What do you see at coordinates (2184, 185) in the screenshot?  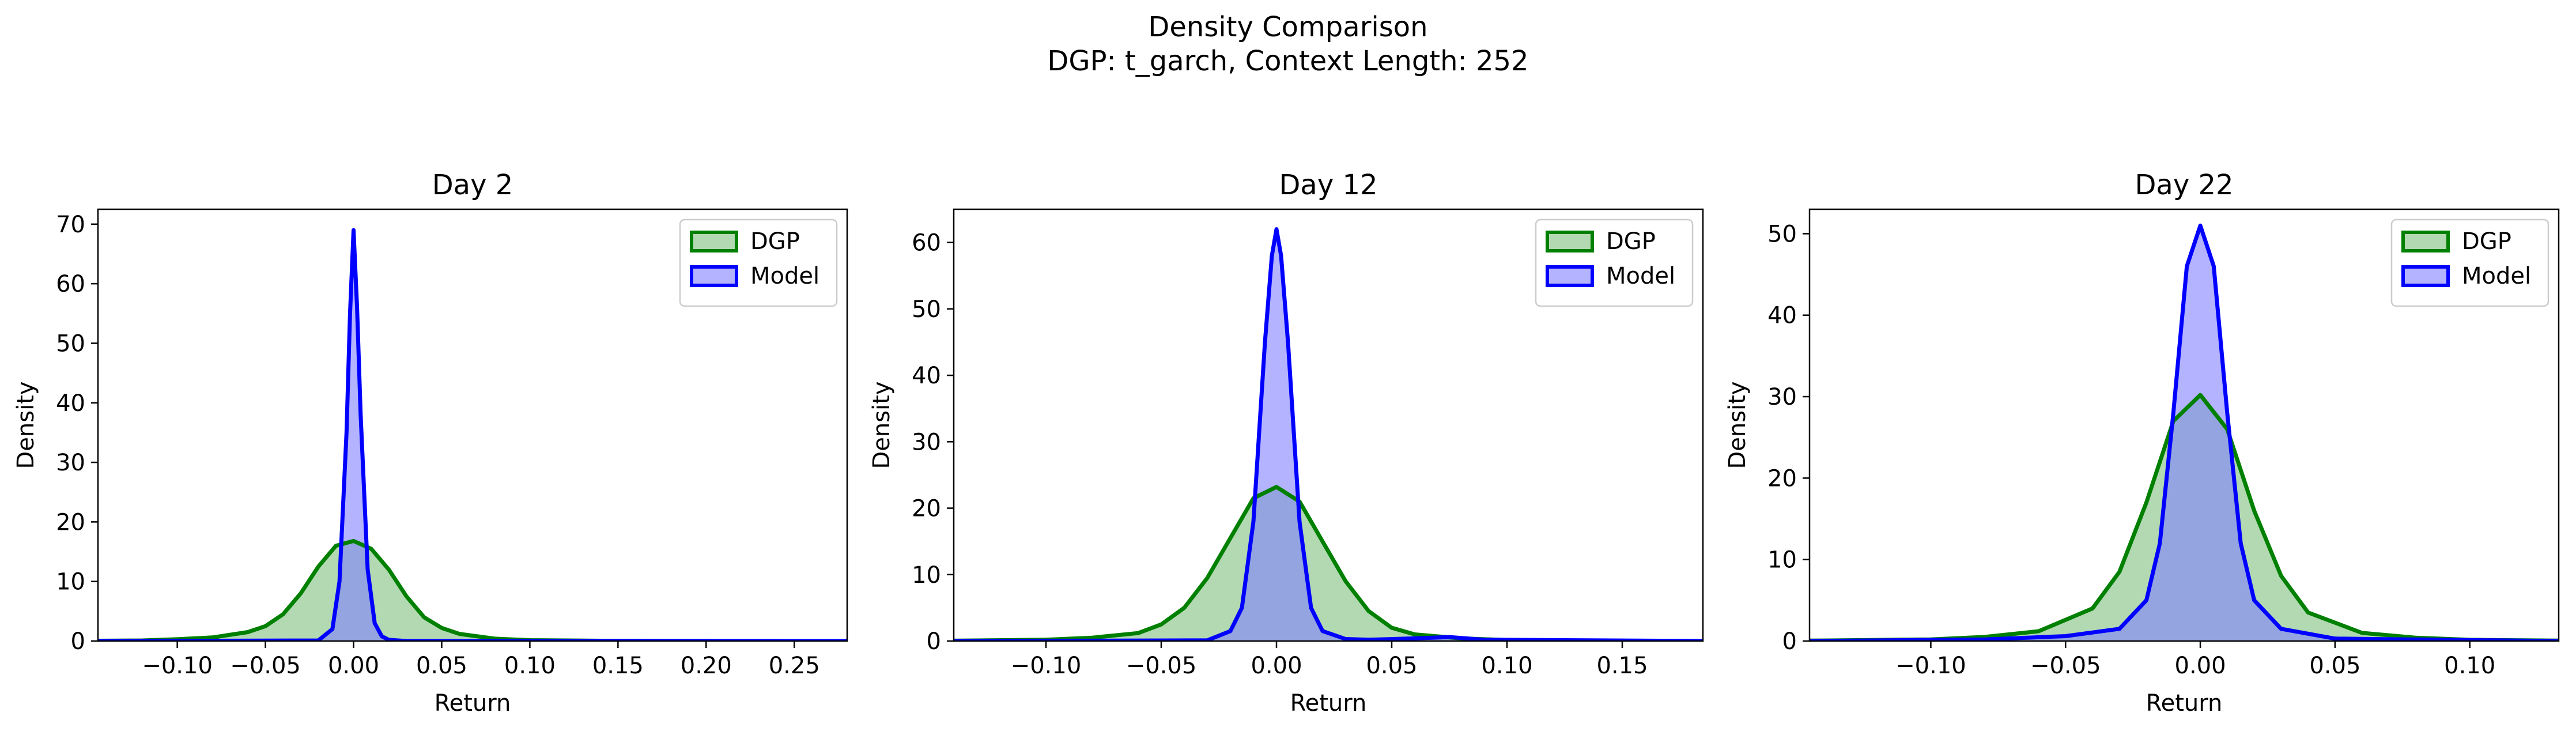 I see `subplot-title: Day 22` at bounding box center [2184, 185].